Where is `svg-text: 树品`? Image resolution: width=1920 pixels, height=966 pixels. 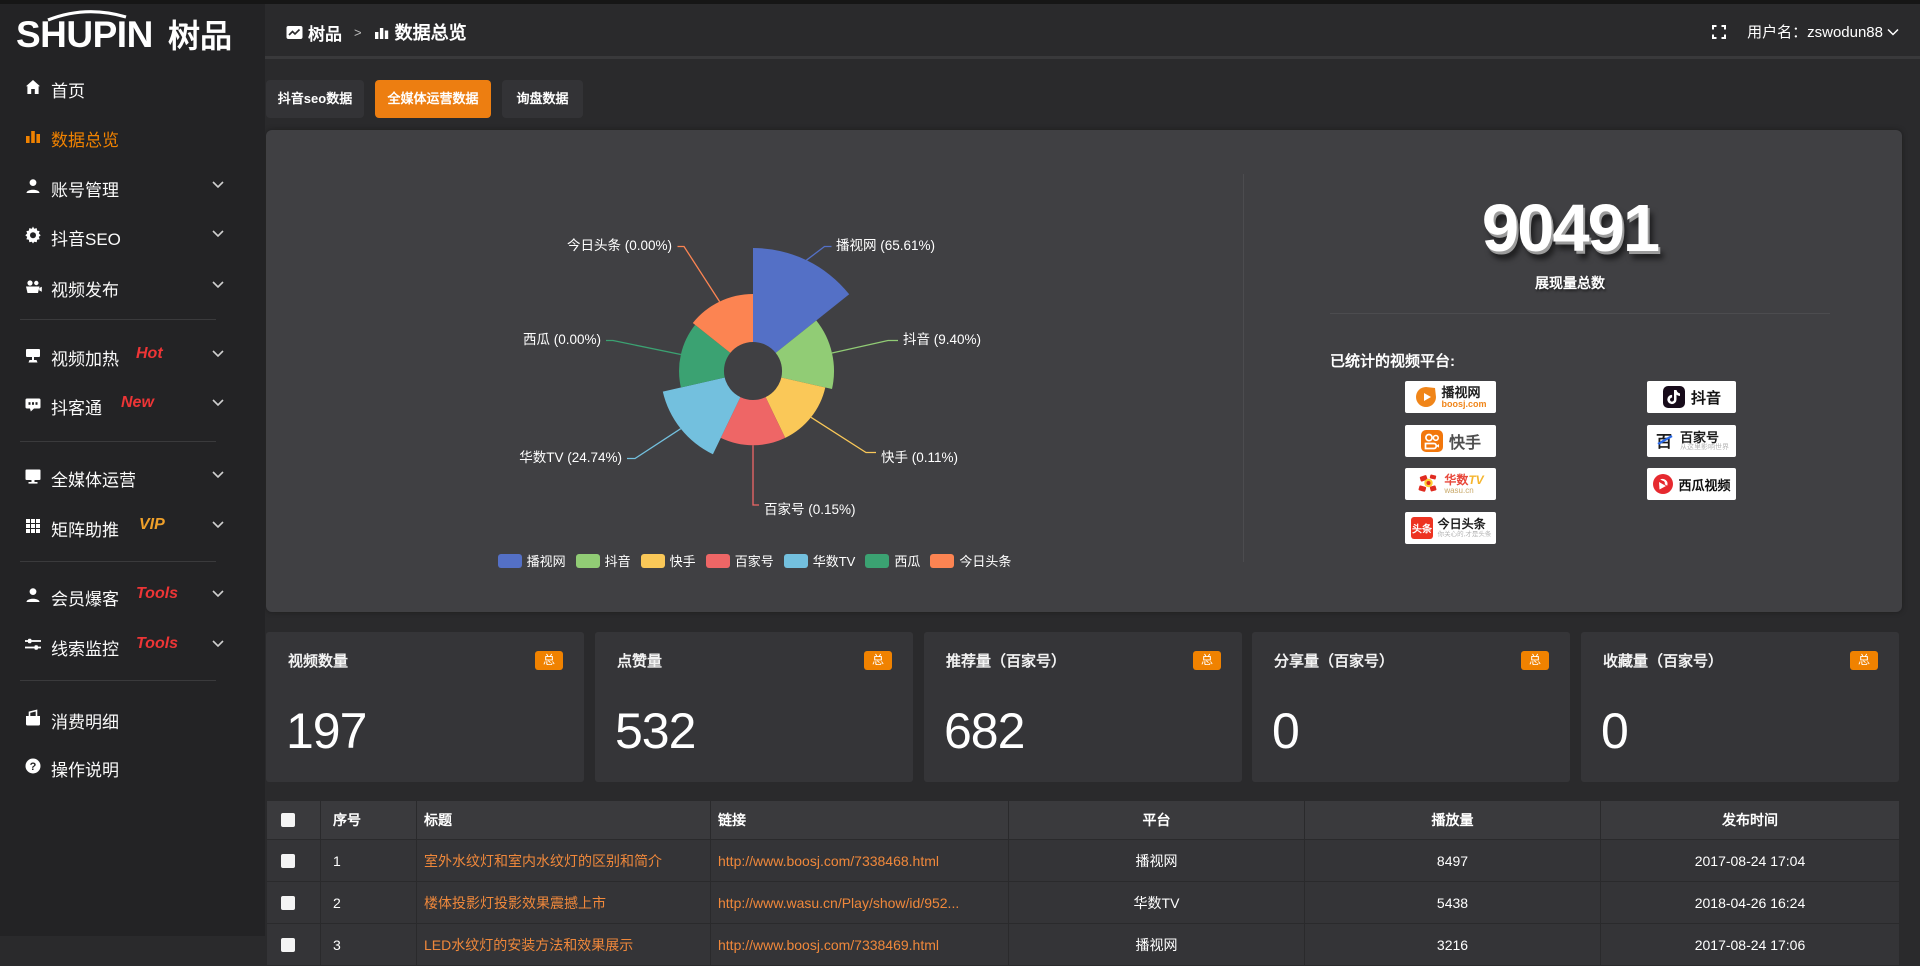
svg-text: 树品 is located at coordinates (200, 36).